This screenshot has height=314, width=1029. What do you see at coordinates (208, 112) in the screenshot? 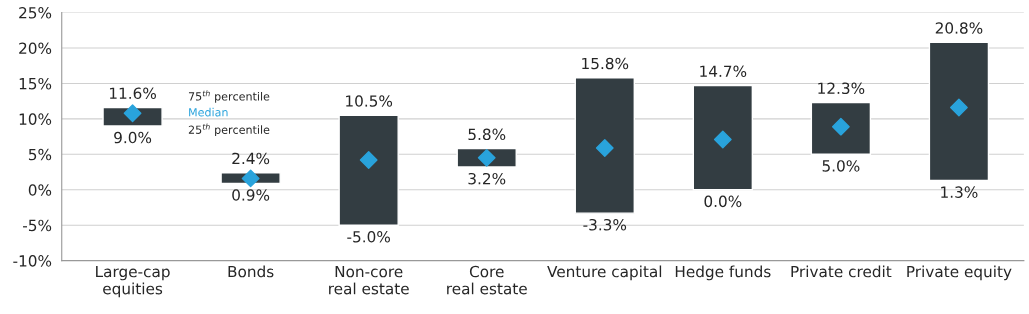
I see `text: Median` at bounding box center [208, 112].